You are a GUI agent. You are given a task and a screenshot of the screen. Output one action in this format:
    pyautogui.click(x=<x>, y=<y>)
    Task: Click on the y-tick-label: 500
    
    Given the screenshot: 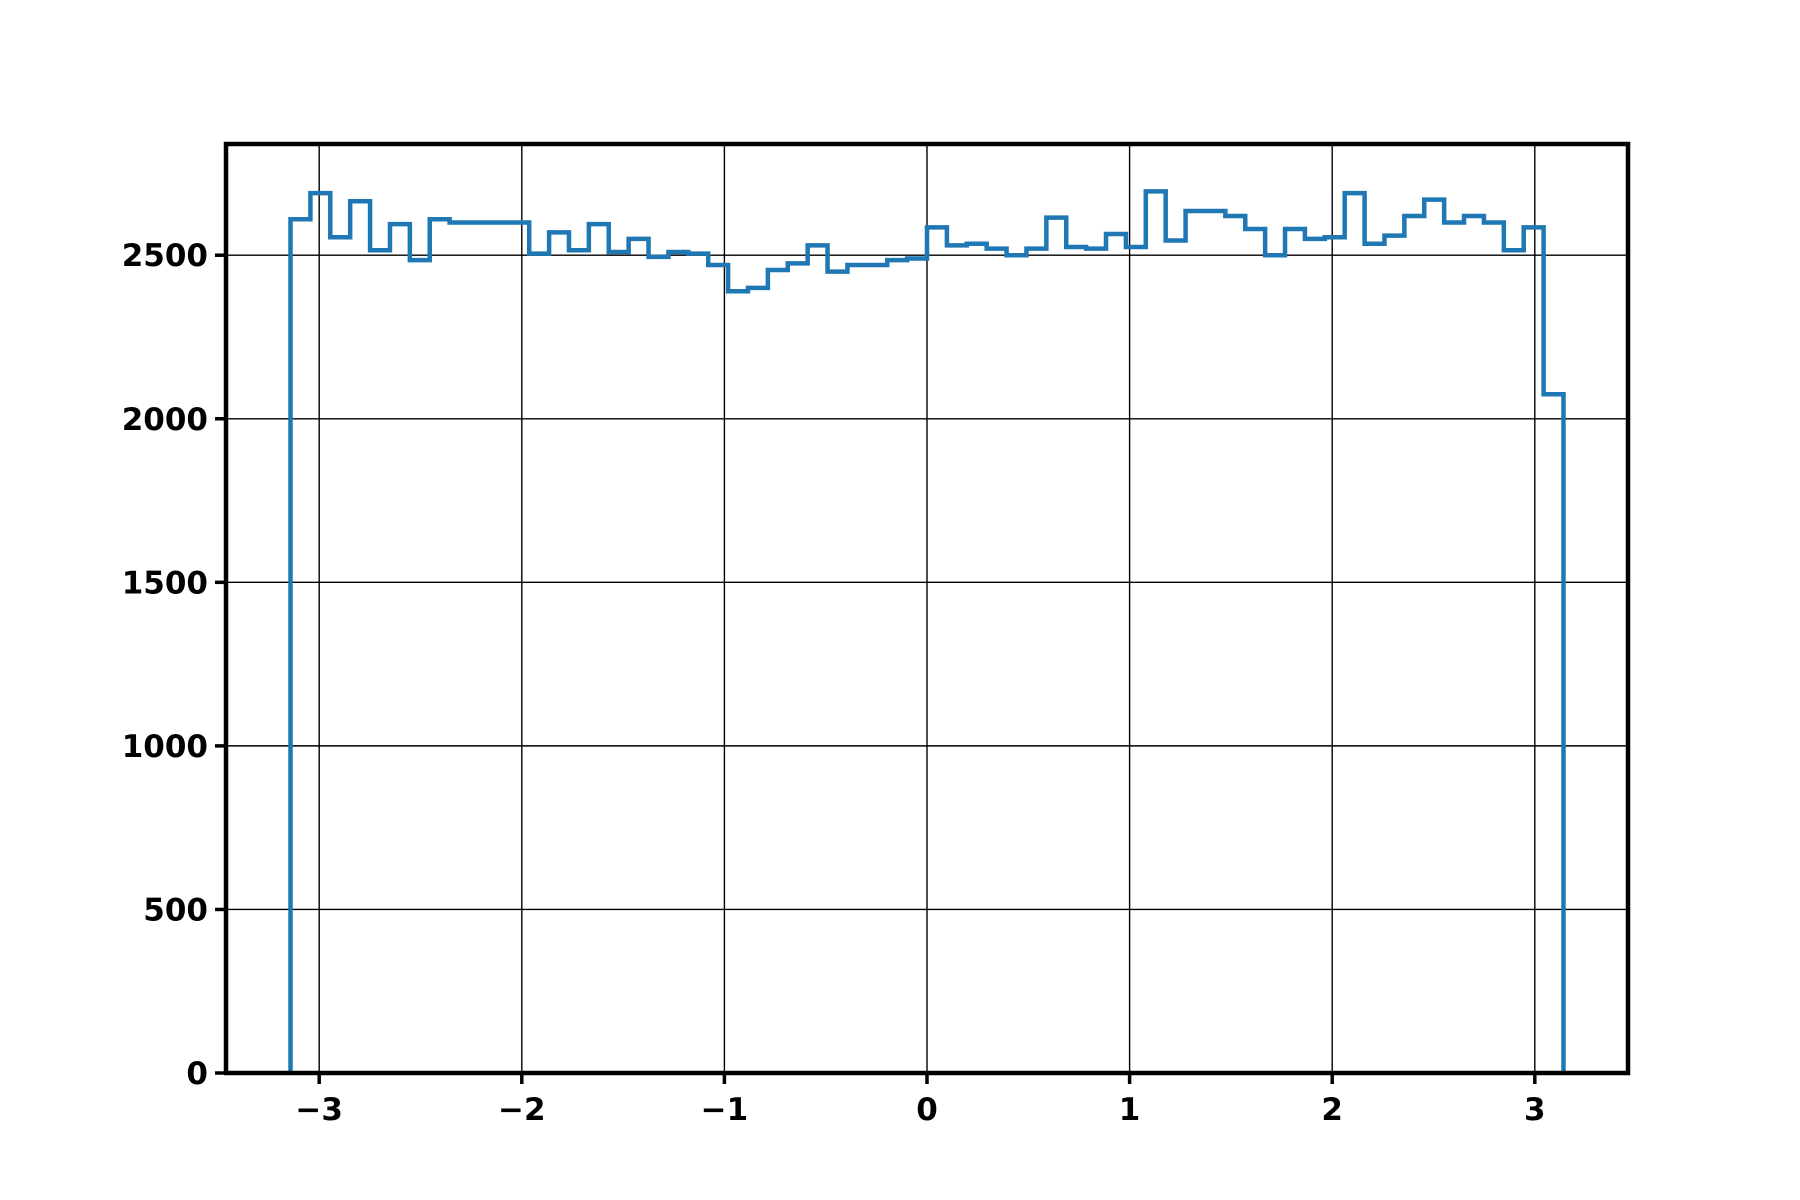 What is the action you would take?
    pyautogui.click(x=175, y=910)
    